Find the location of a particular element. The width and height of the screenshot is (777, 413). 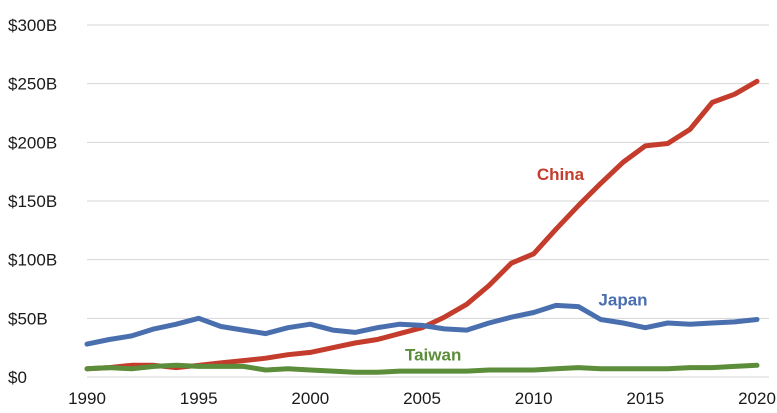

china-series-label: China is located at coordinates (561, 174).